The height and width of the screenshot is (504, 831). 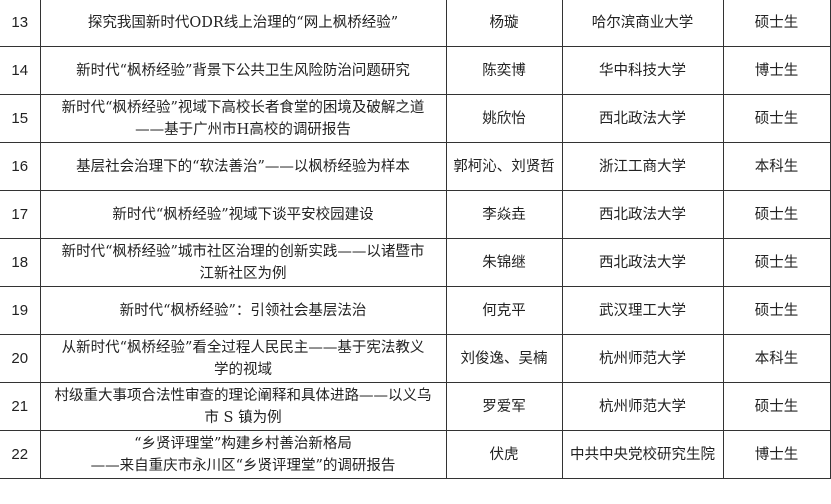 What do you see at coordinates (504, 214) in the screenshot?
I see `author-name: 李焱垚` at bounding box center [504, 214].